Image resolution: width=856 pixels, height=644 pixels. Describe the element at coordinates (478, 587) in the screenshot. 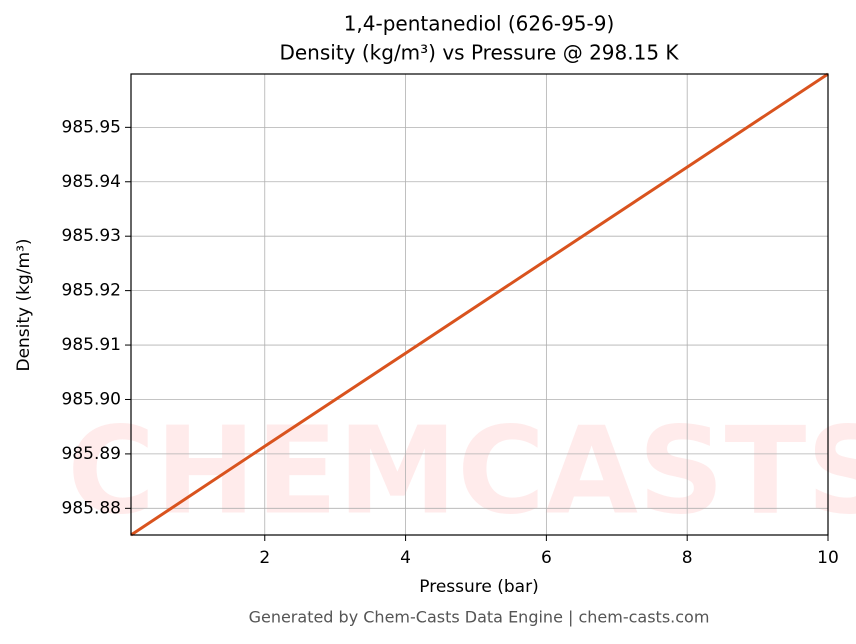

I see `x-axis-label: Pressure (bar)` at that location.